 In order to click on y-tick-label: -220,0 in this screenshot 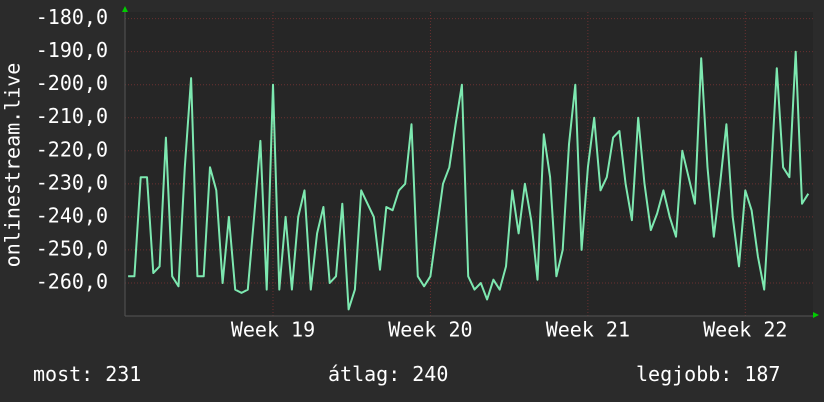, I will do `click(72, 149)`.